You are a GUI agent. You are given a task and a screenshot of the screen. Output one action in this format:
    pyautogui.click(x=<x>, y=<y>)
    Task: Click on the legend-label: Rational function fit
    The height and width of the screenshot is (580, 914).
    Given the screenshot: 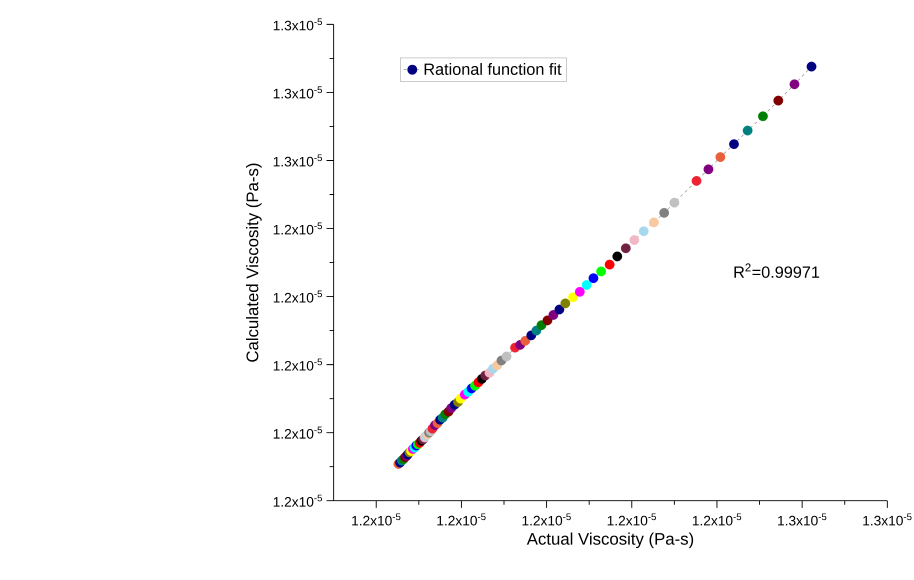 What is the action you would take?
    pyautogui.click(x=493, y=69)
    